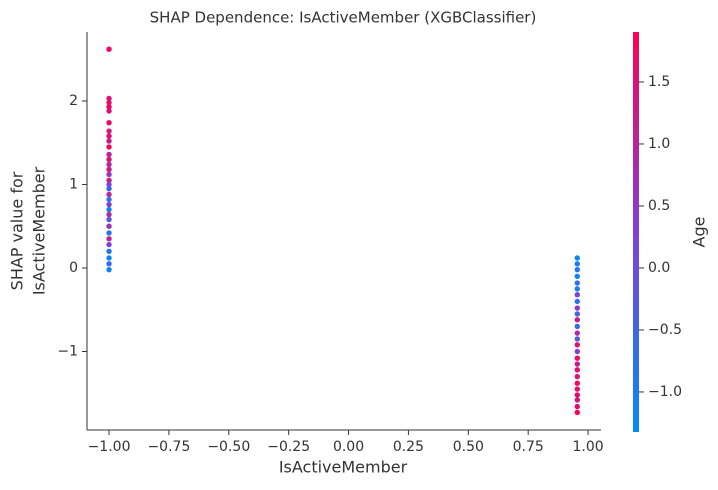 The image size is (718, 490). I want to click on x-tick-label: 0.25, so click(408, 447).